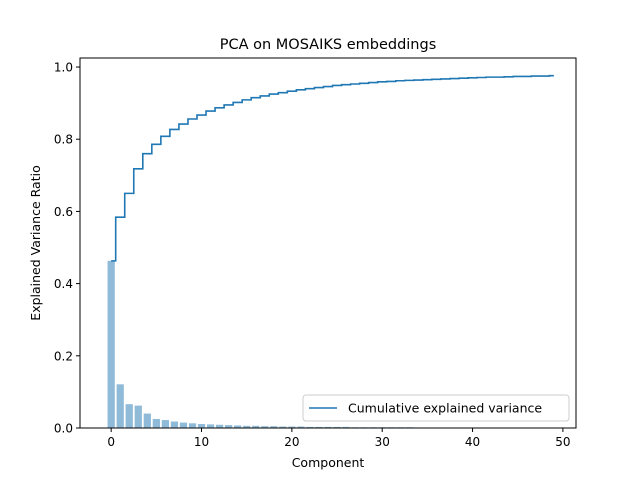  Describe the element at coordinates (291, 442) in the screenshot. I see `x-tick-label: 20` at that location.